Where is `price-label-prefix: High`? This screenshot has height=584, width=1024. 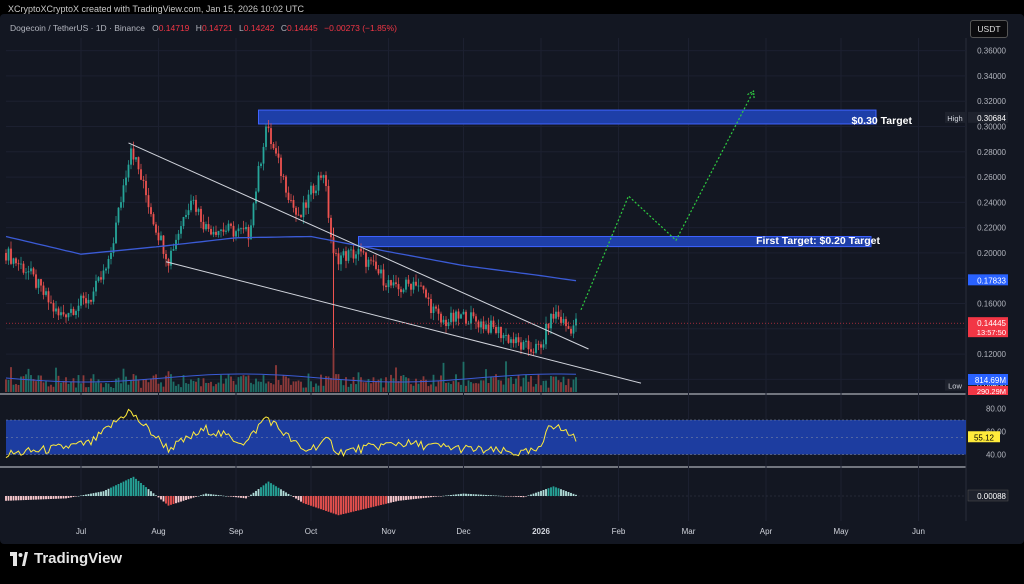
price-label-prefix: High is located at coordinates (954, 118).